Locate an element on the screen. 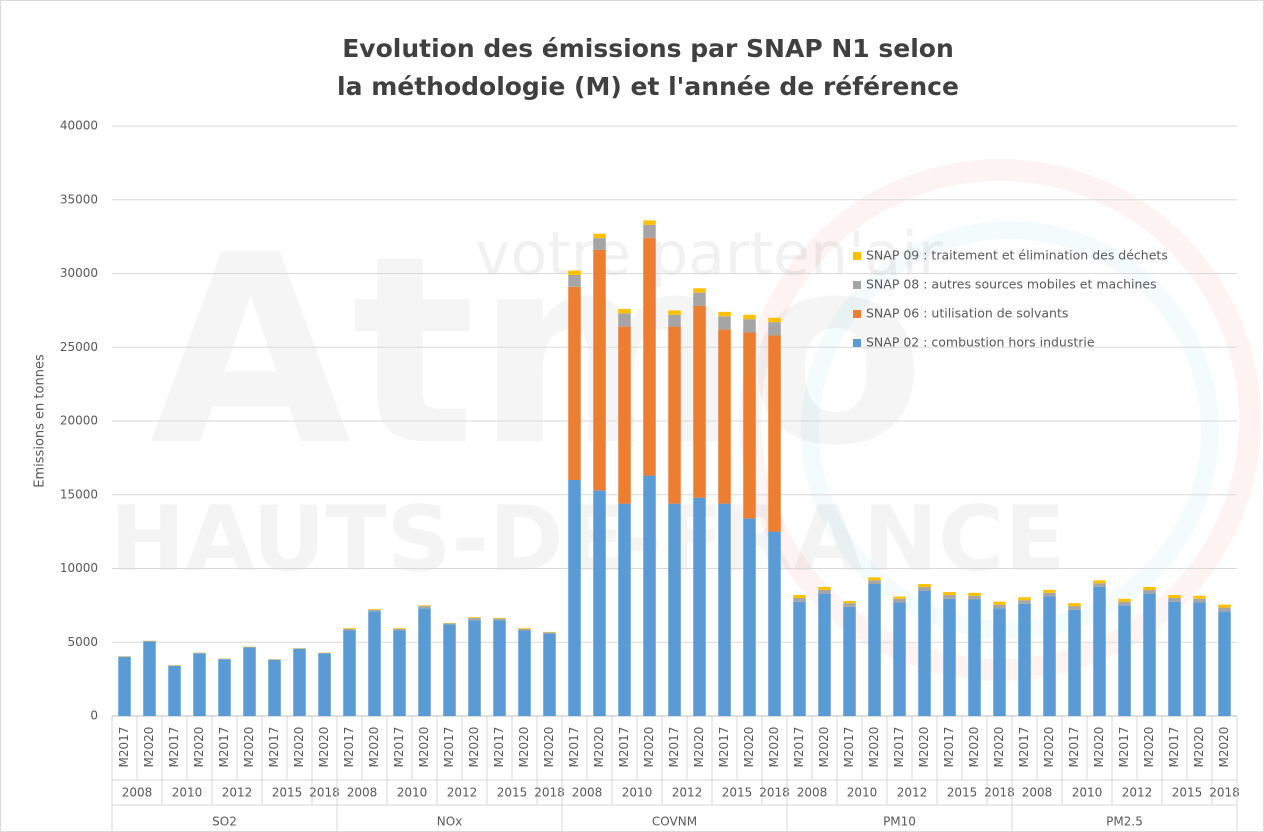  legend-label: SNAP 06 : utilisation de solvants is located at coordinates (967, 313).